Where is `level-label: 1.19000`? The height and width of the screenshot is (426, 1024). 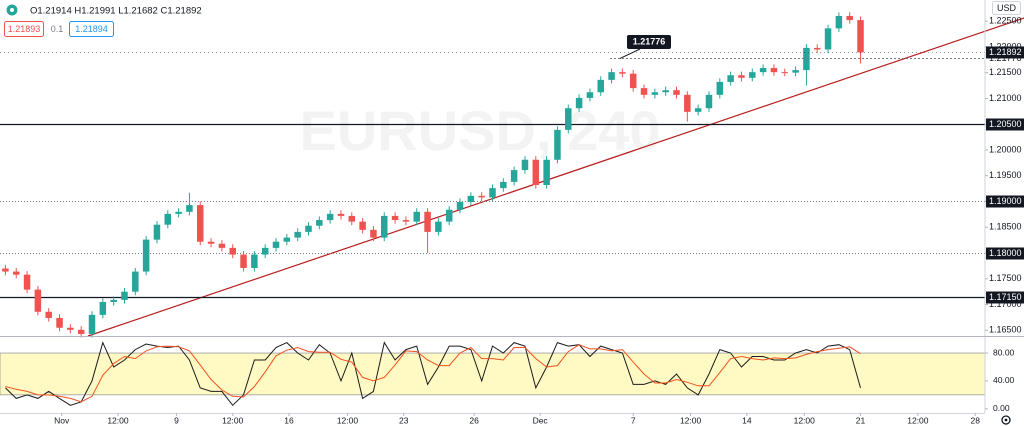 level-label: 1.19000 is located at coordinates (1005, 201).